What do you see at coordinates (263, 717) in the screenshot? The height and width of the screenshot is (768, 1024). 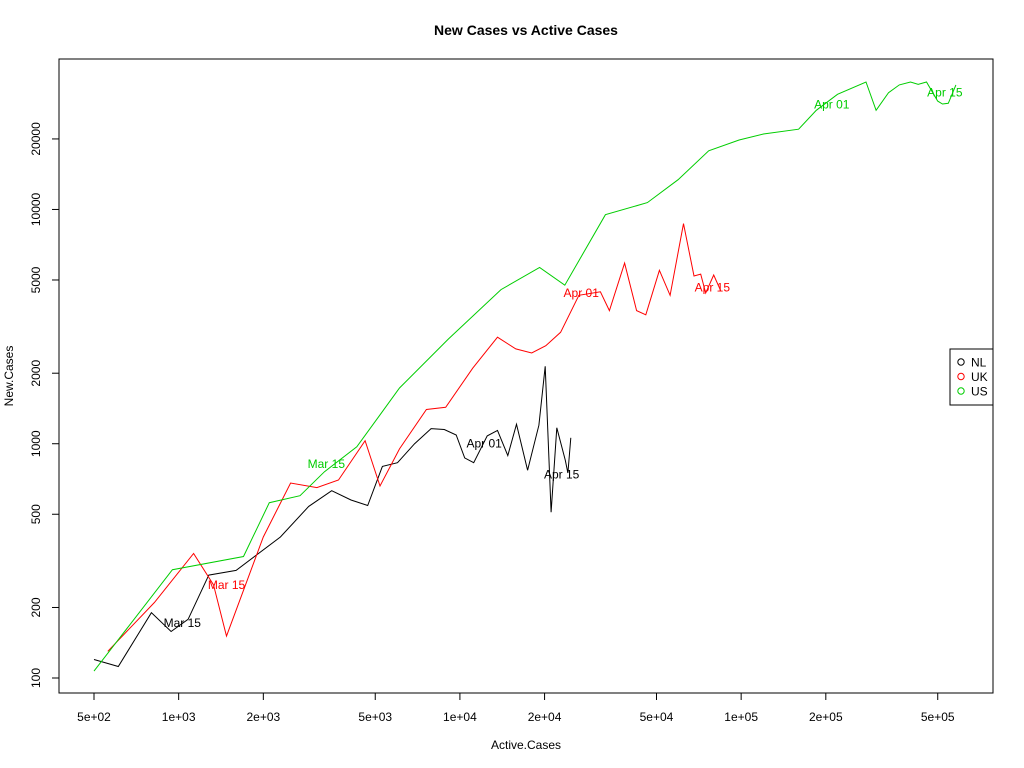 I see `x-tick-label: 2e+03` at bounding box center [263, 717].